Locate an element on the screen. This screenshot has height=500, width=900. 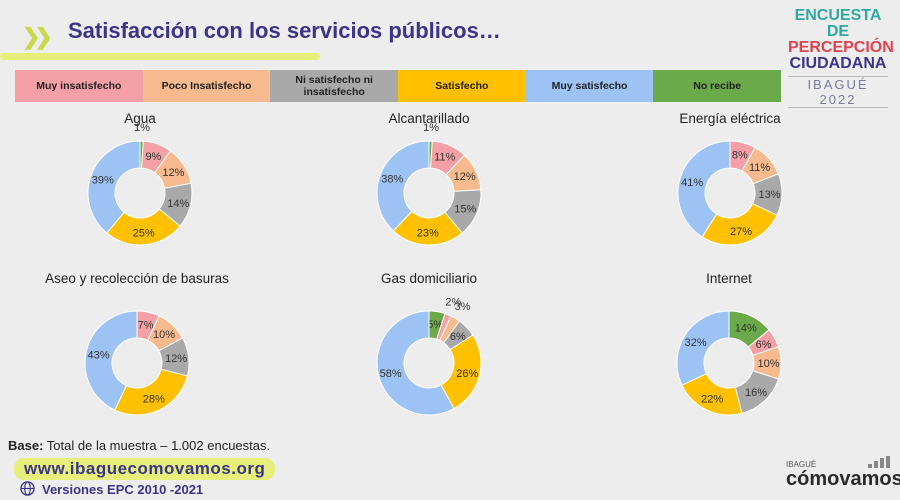
donut-chart: Gas domiciliario 5%2%3% 6% 26% 58% is located at coordinates (429, 343).